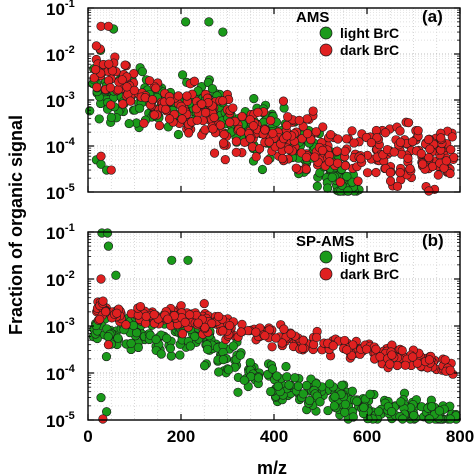  I want to click on y-tick-exponent: -2, so click(70, 50).